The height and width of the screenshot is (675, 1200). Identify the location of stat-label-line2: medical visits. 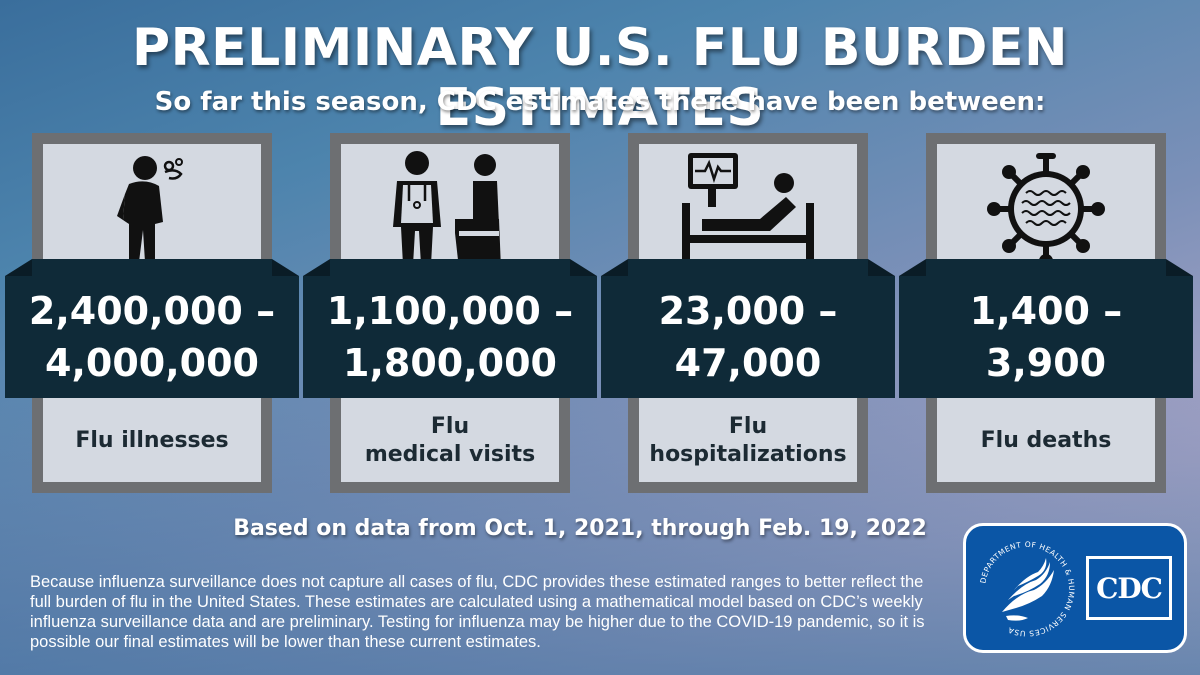
(450, 454).